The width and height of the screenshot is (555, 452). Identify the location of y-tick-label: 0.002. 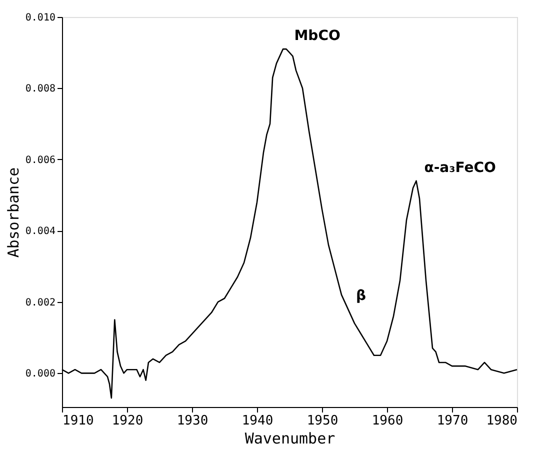
(40, 302).